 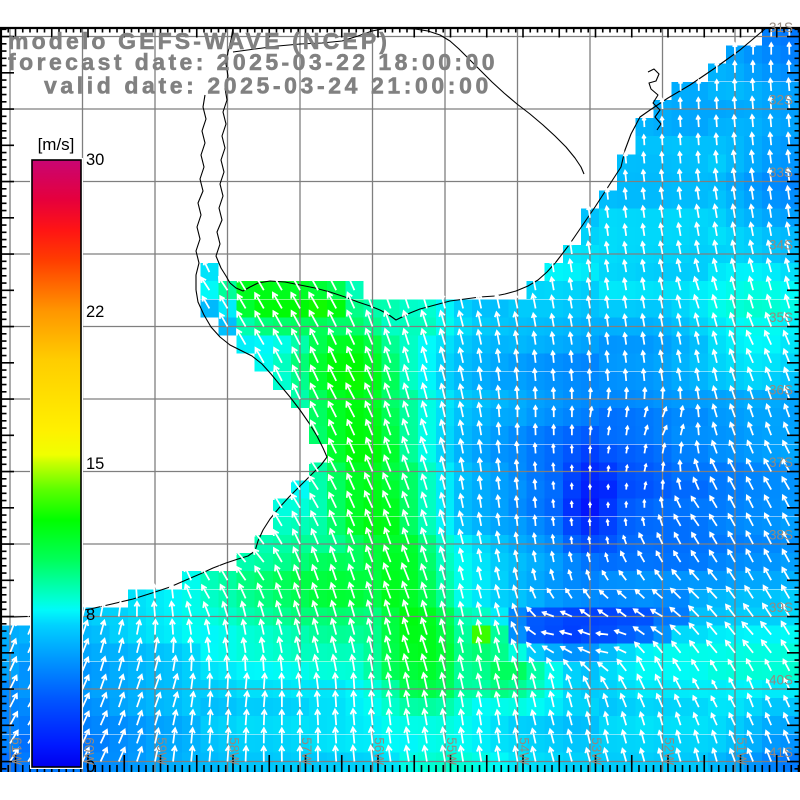 I want to click on svg-text: 34S, so click(x=781, y=245).